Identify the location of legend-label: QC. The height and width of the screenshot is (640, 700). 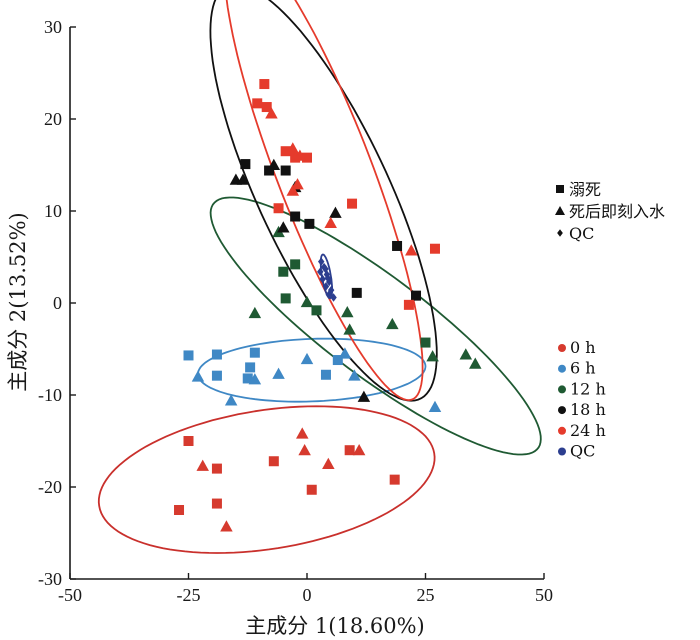
(581, 233).